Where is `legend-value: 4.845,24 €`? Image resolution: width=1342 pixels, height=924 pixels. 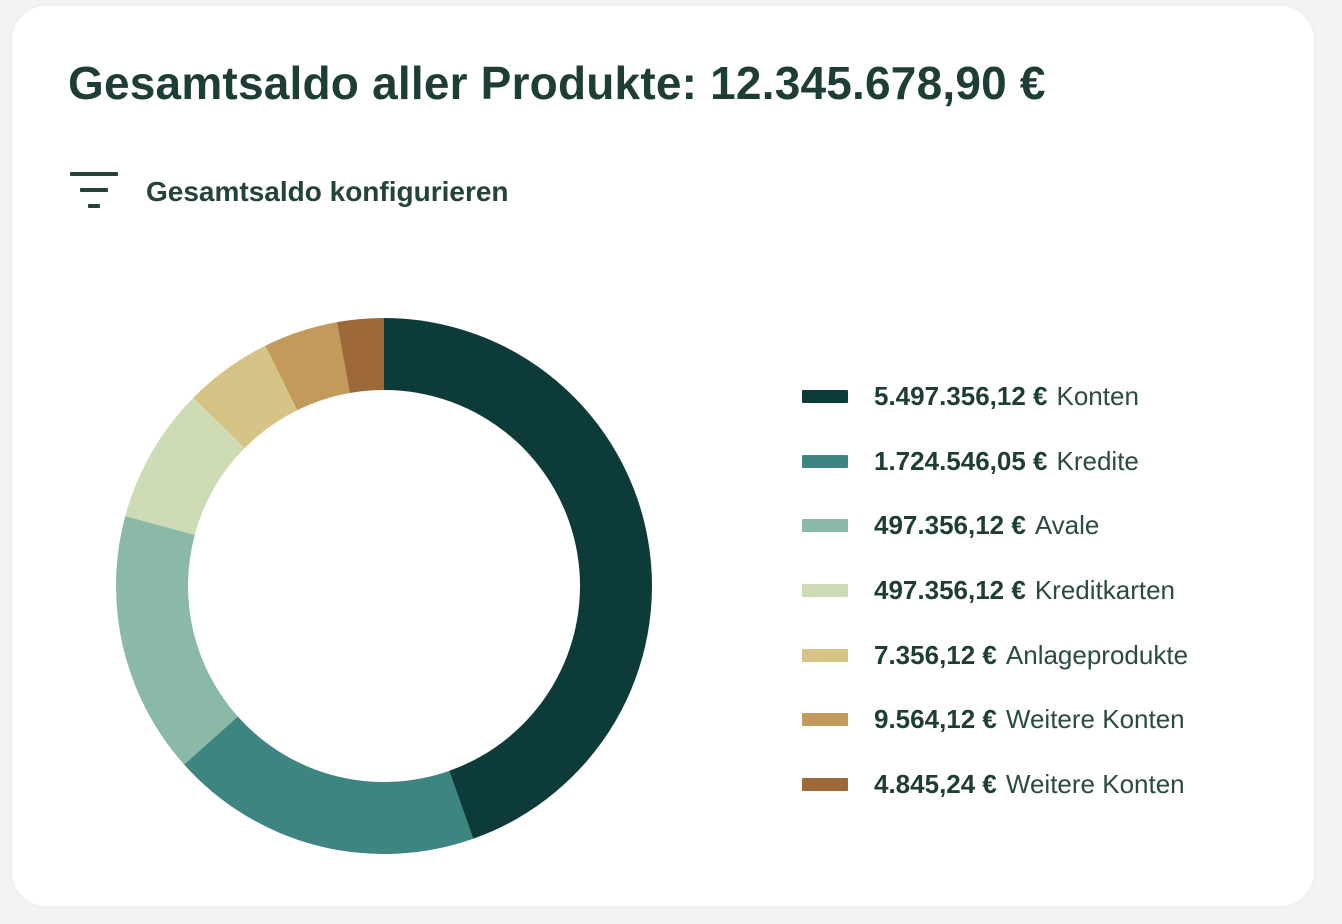 legend-value: 4.845,24 € is located at coordinates (935, 783).